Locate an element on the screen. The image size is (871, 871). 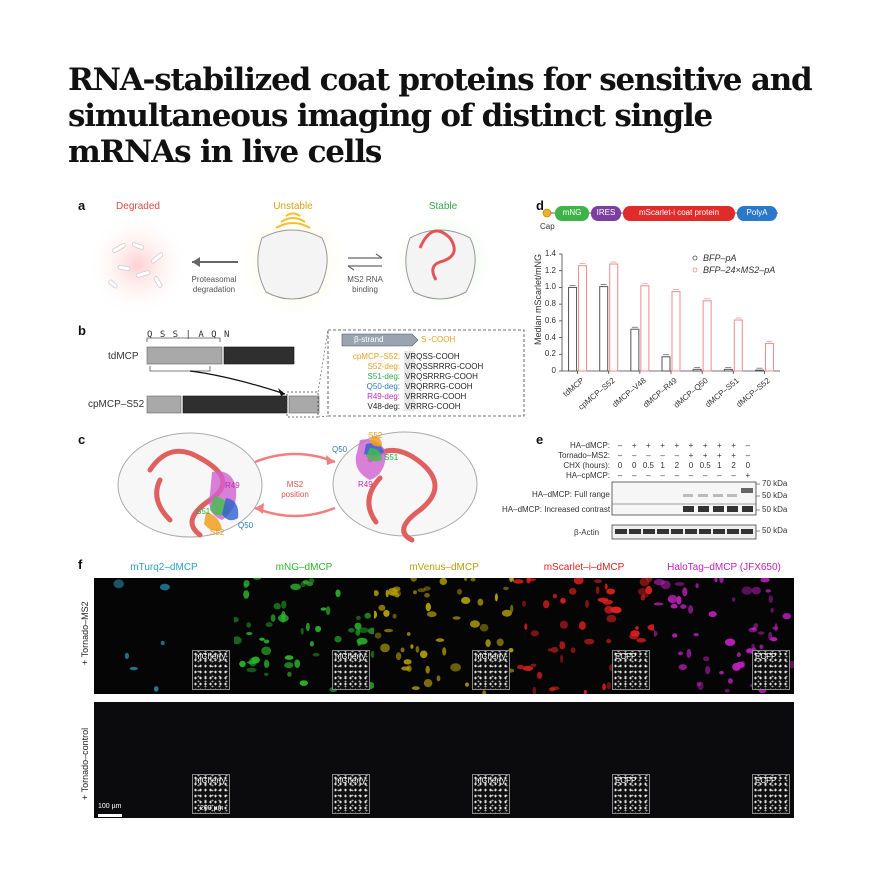
unstable-label: Unstable is located at coordinates (293, 206).